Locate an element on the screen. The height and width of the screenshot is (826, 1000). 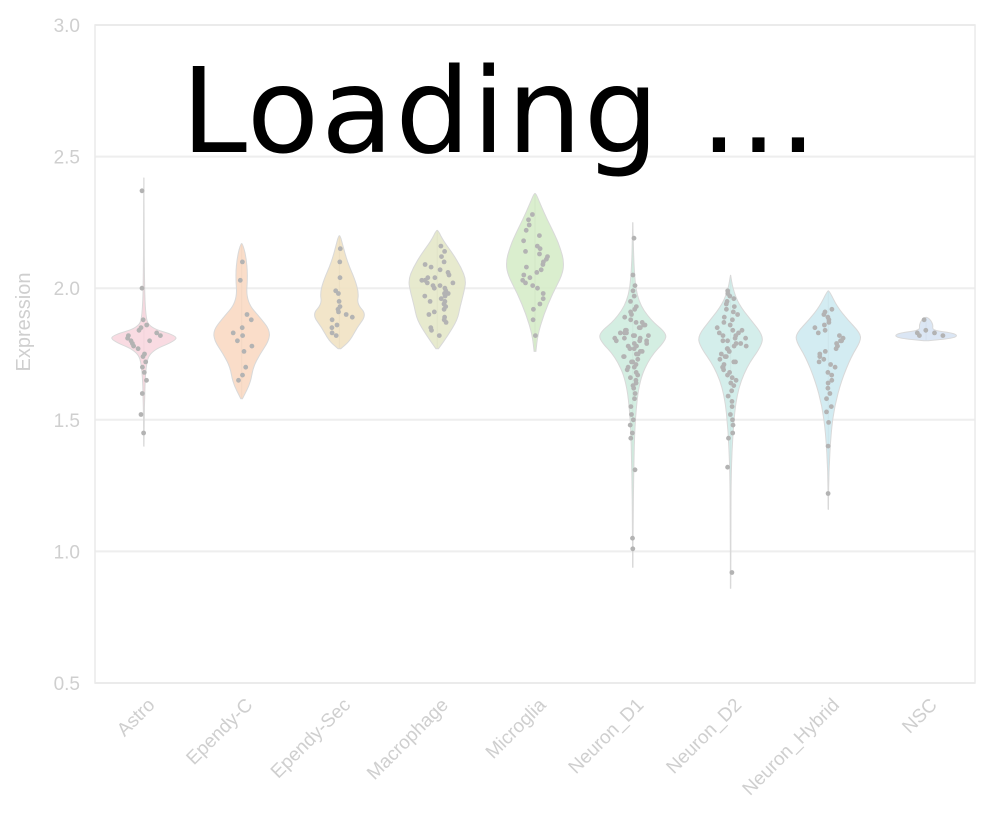
x-tick-label: Neuron_Hybrid is located at coordinates (791, 747).